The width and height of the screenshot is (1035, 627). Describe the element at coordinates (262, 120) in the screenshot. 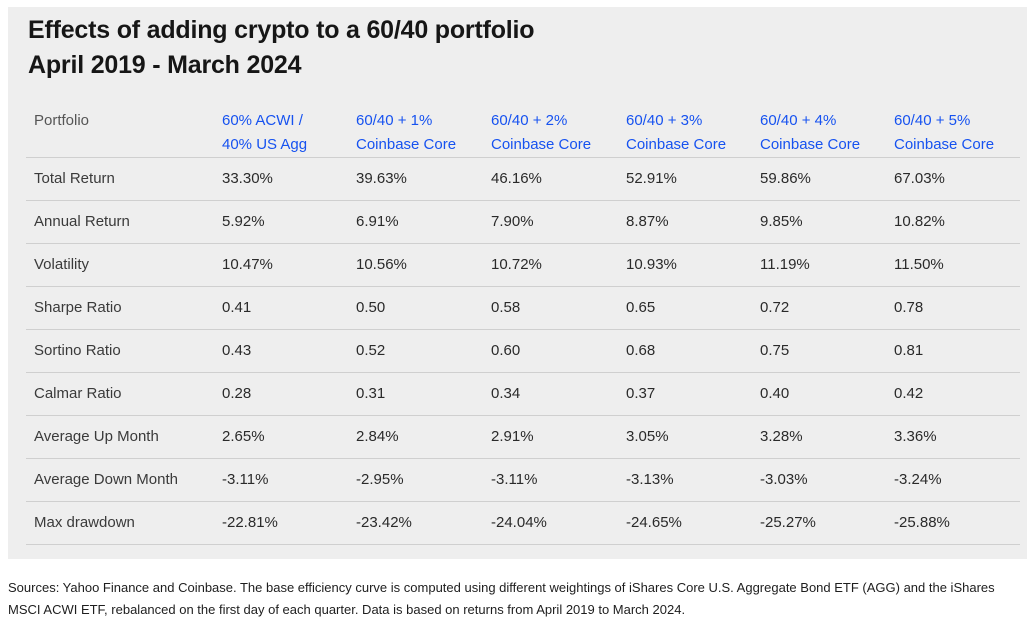

I see `column-header-line-1: 60% ACWI /` at that location.